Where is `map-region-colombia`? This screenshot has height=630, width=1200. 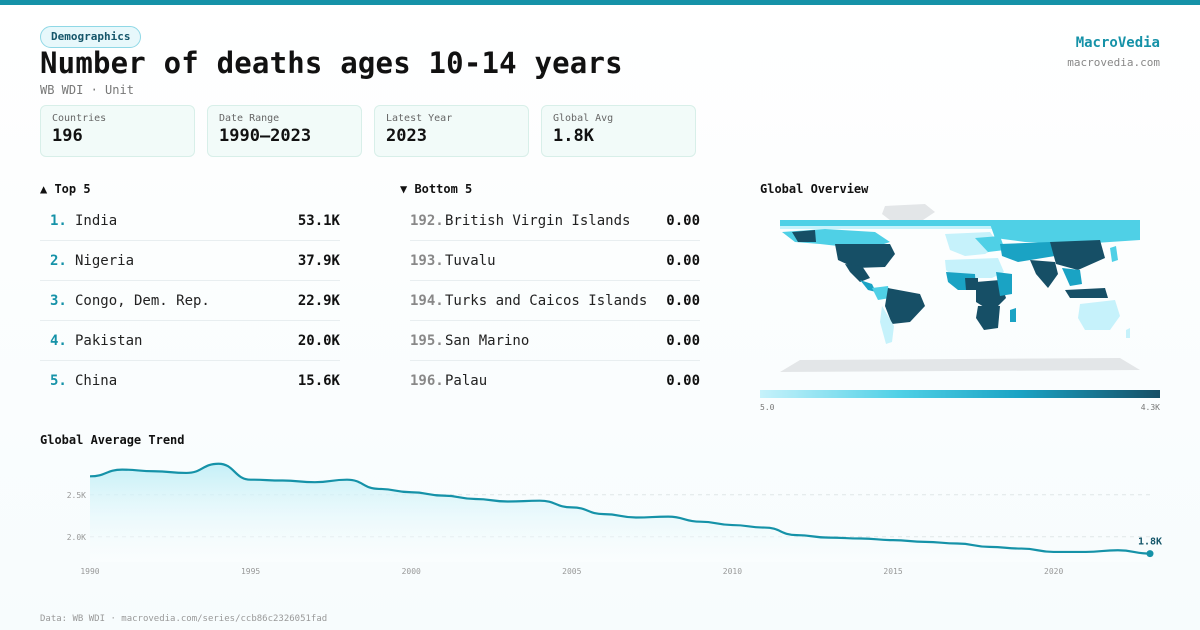
map-region-colombia is located at coordinates (881, 293).